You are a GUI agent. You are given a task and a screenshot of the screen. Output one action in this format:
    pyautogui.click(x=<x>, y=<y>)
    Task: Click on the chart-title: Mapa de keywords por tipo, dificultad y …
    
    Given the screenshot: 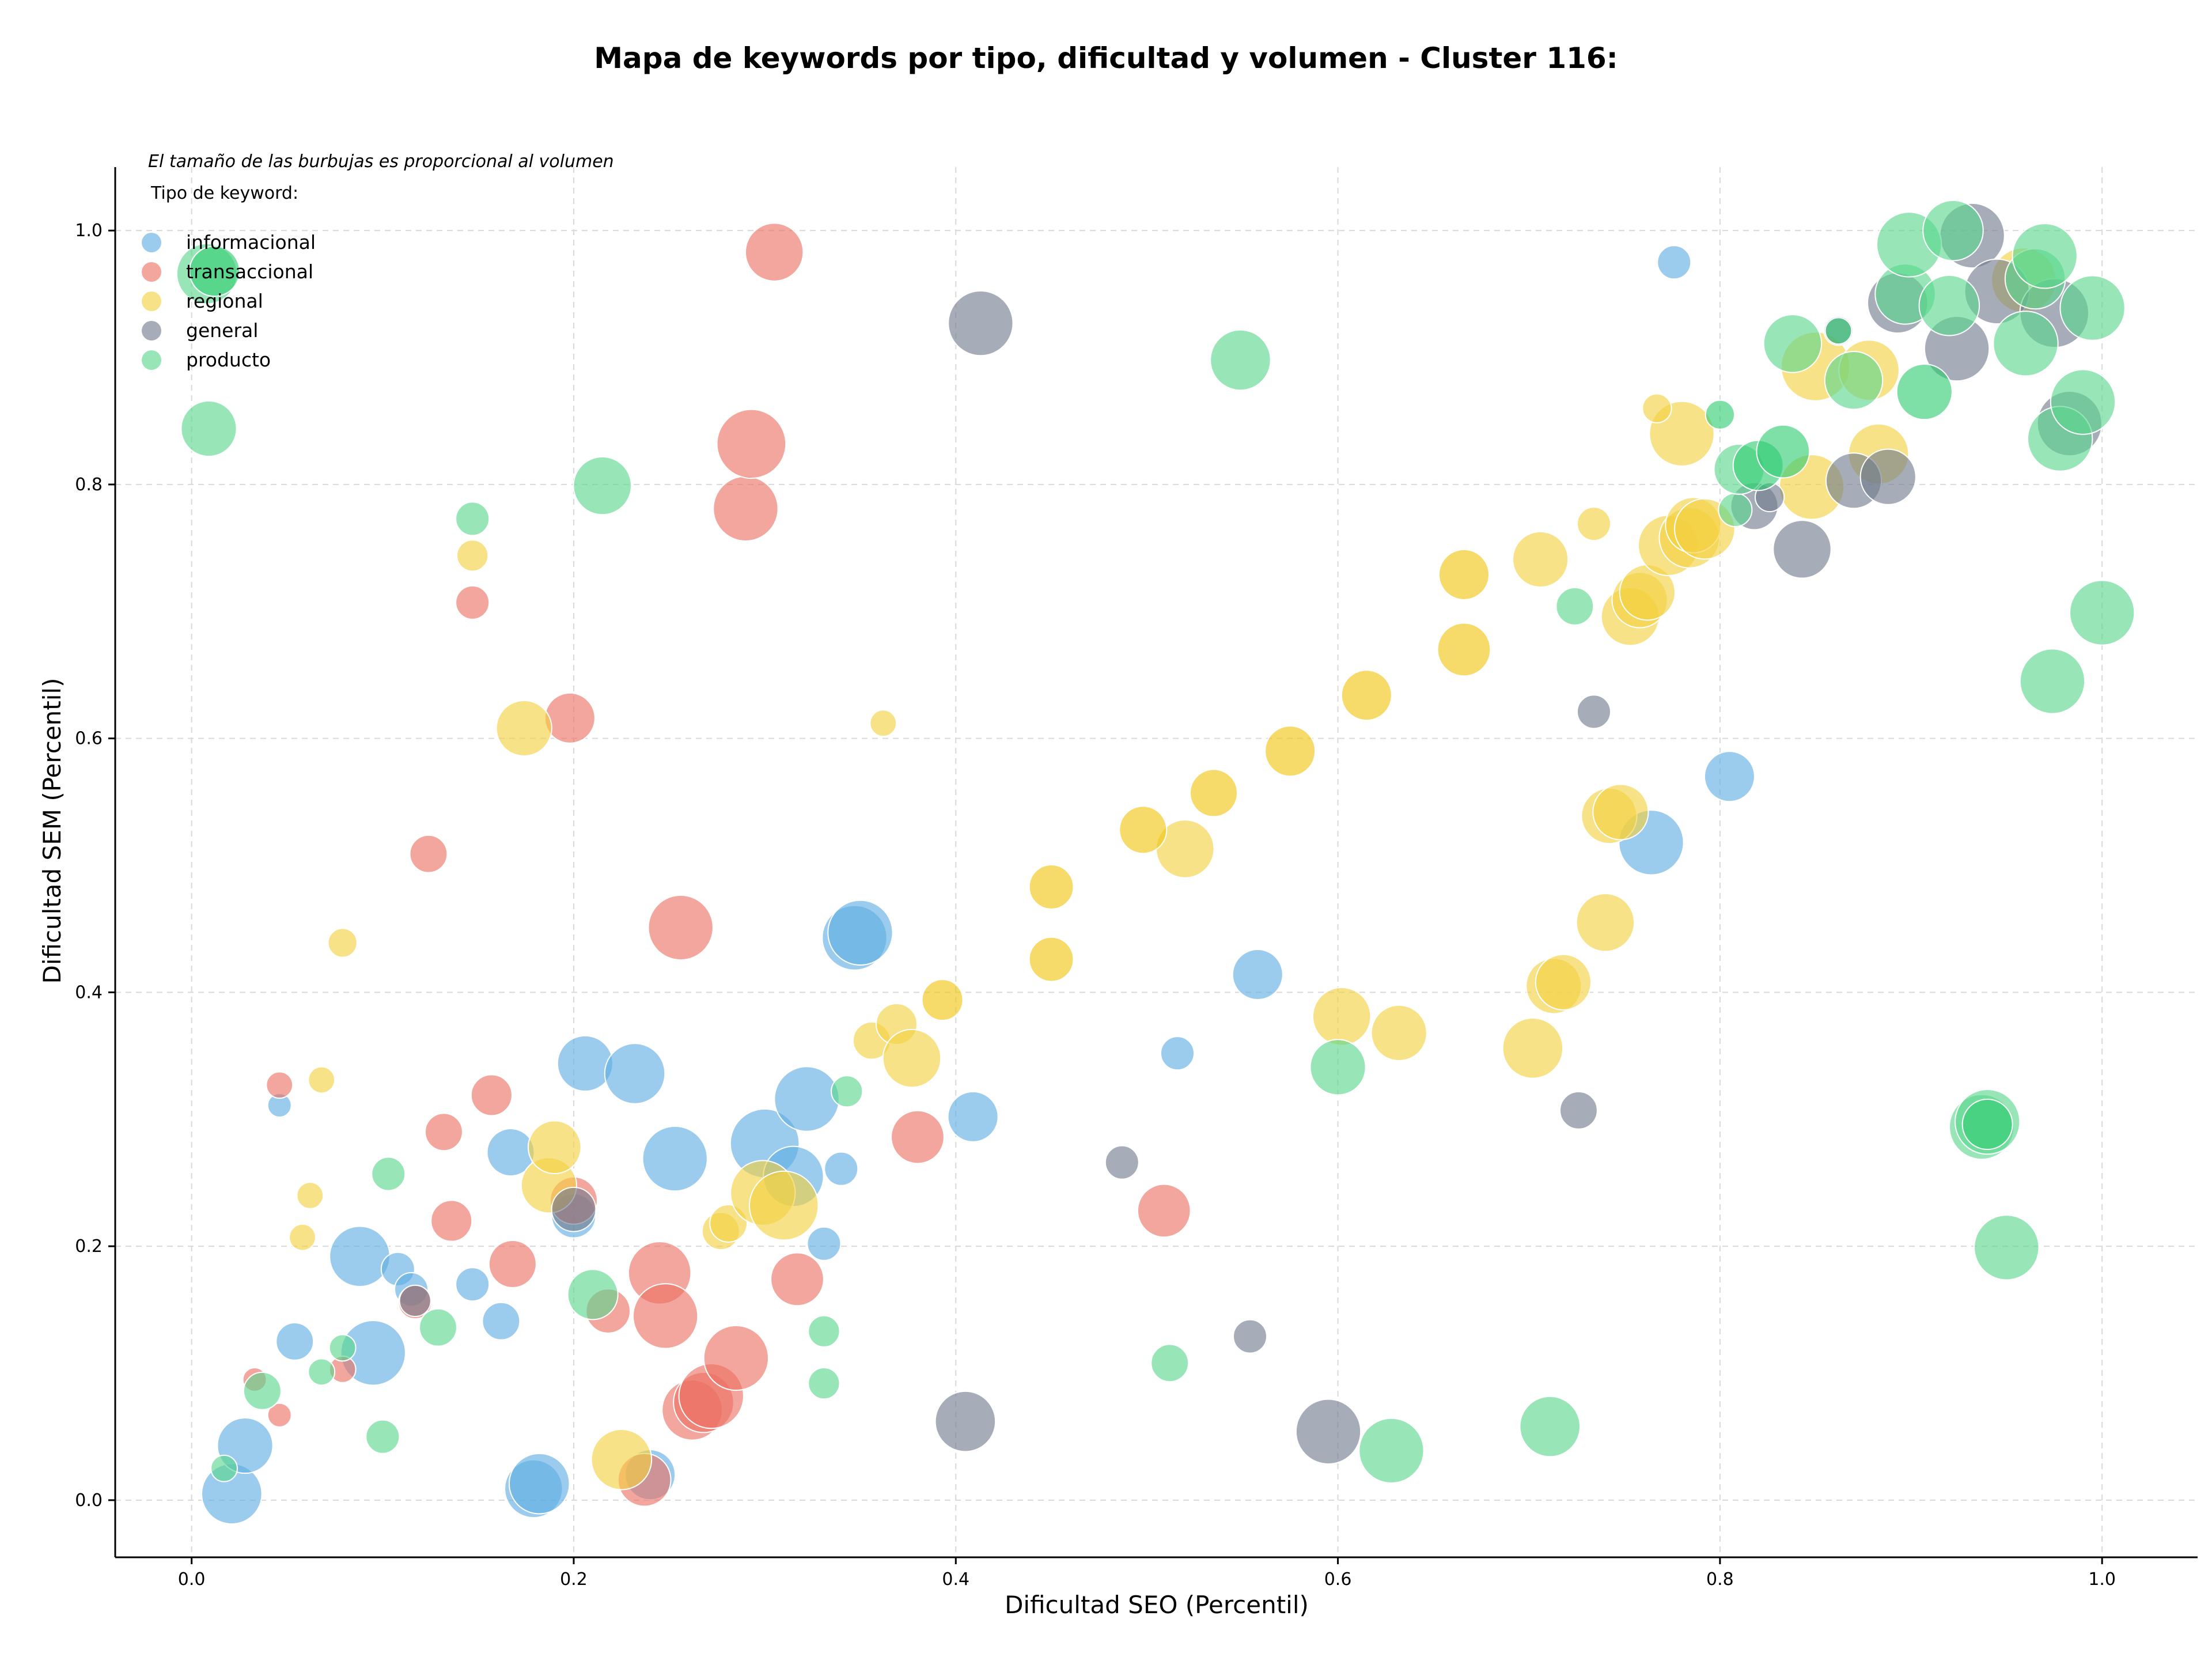 What is the action you would take?
    pyautogui.click(x=1106, y=58)
    